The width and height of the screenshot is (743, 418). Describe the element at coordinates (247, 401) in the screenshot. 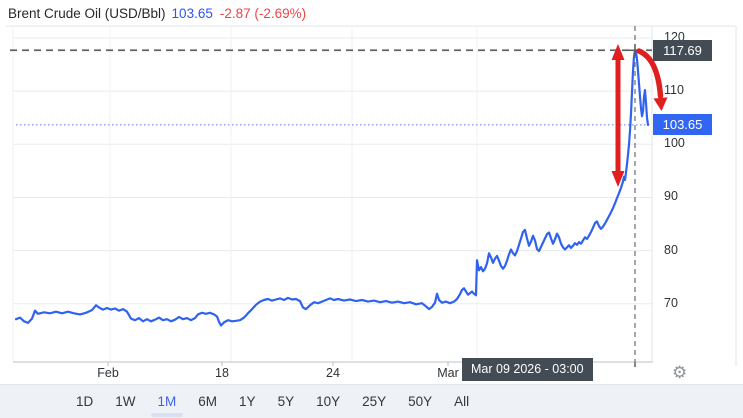

I see `timeframe-button-1y: 1Y` at that location.